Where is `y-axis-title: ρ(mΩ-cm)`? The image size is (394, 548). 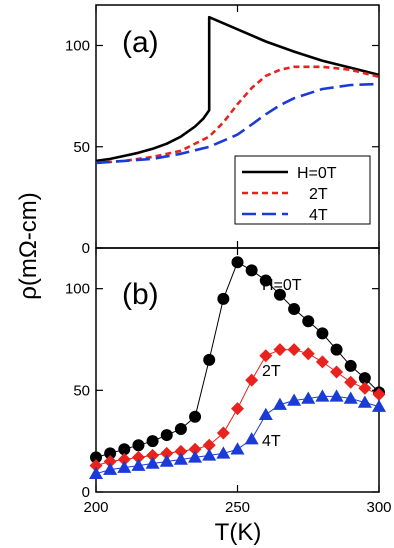 y-axis-title: ρ(mΩ-cm) is located at coordinates (28, 246).